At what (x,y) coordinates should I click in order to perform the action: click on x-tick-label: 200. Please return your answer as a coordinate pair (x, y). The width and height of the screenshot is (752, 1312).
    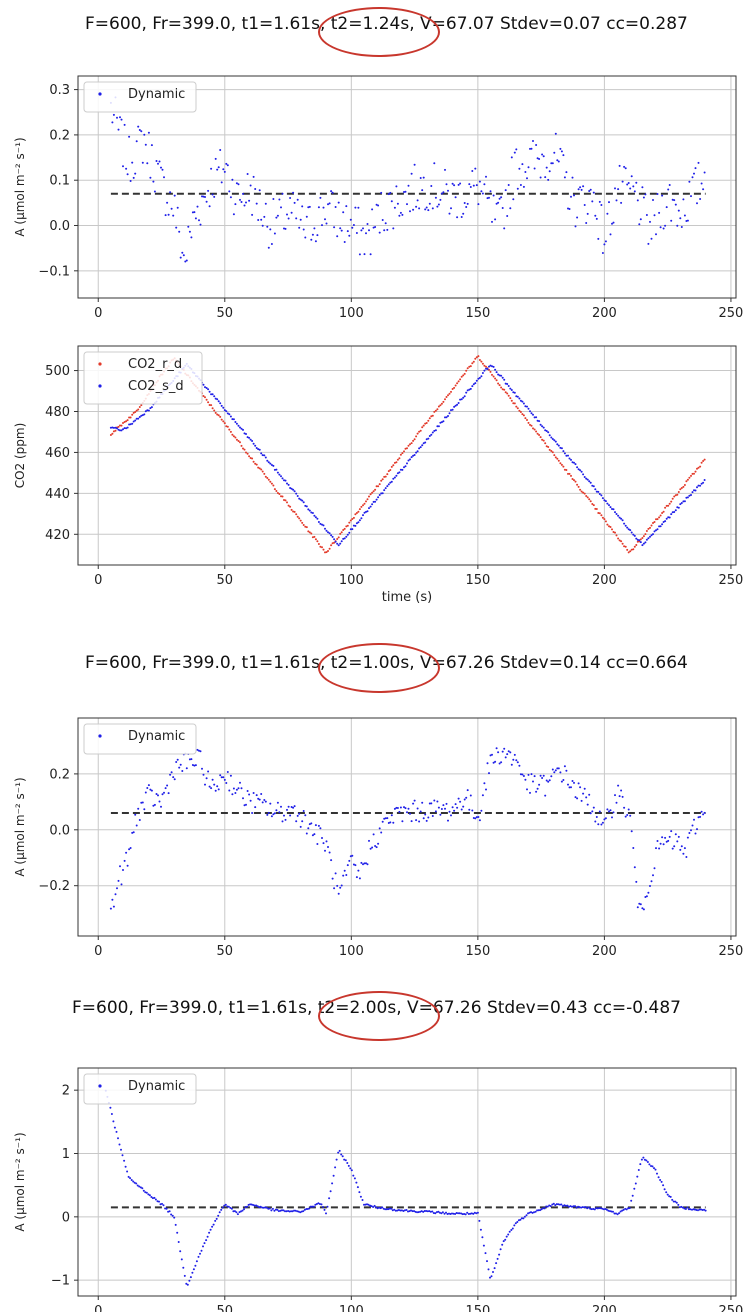
    Looking at the image, I should click on (604, 1308).